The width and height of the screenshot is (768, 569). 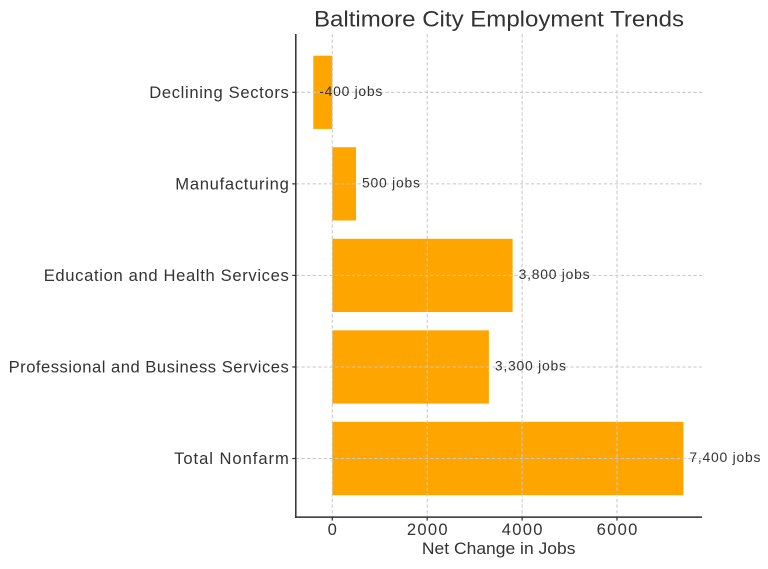 I want to click on svg-text:Baltimore City Employment Tren: Baltimore City Employment Trends, so click(x=499, y=19).